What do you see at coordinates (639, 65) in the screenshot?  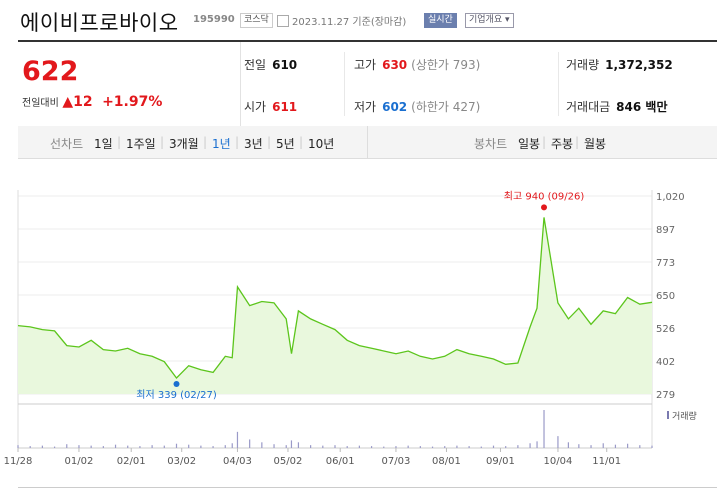 I see `volume-value: 1,372,352` at bounding box center [639, 65].